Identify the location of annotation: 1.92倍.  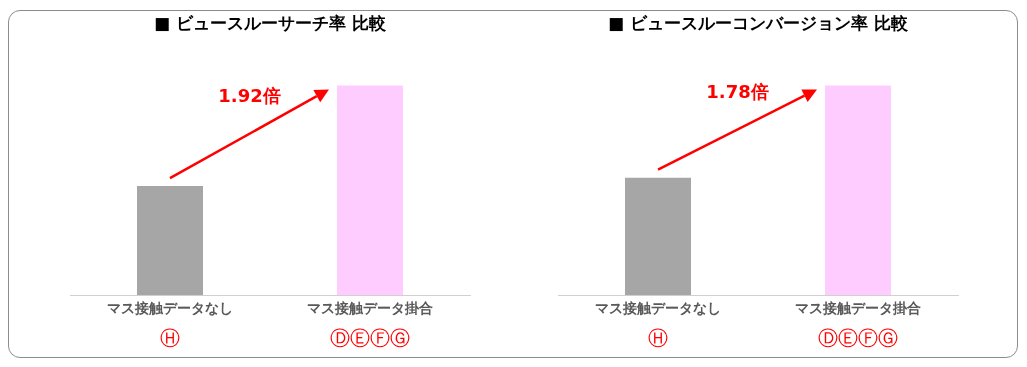
(249, 96).